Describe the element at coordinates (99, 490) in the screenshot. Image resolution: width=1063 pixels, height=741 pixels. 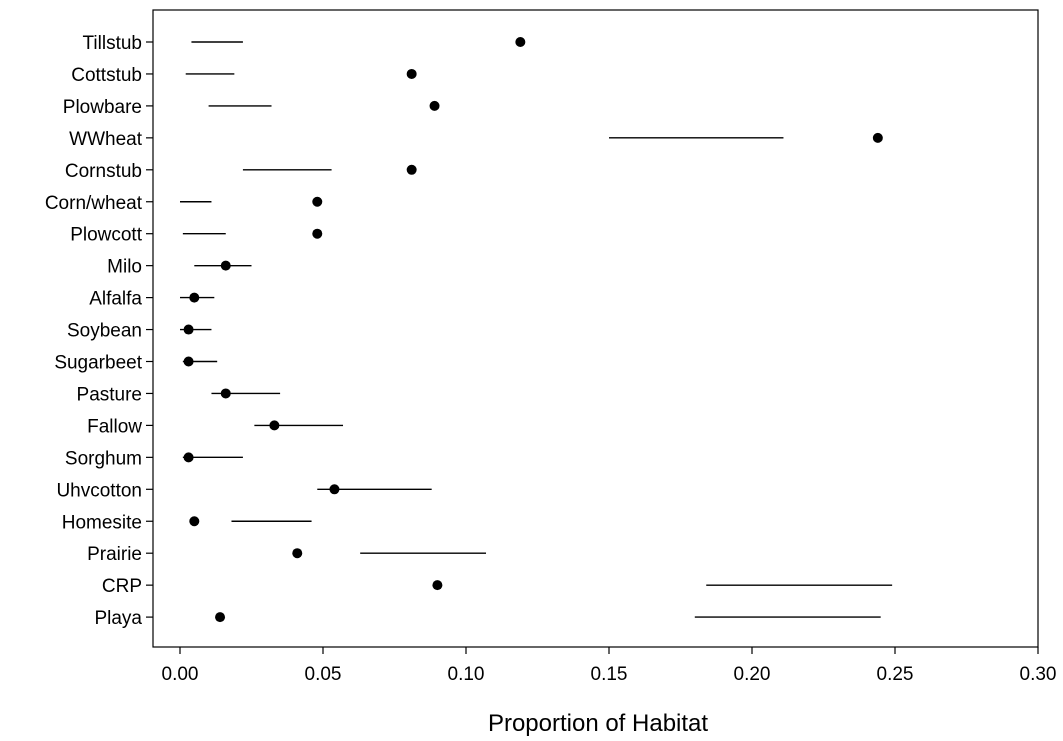
I see `y-tick-label: Uhvcotton` at that location.